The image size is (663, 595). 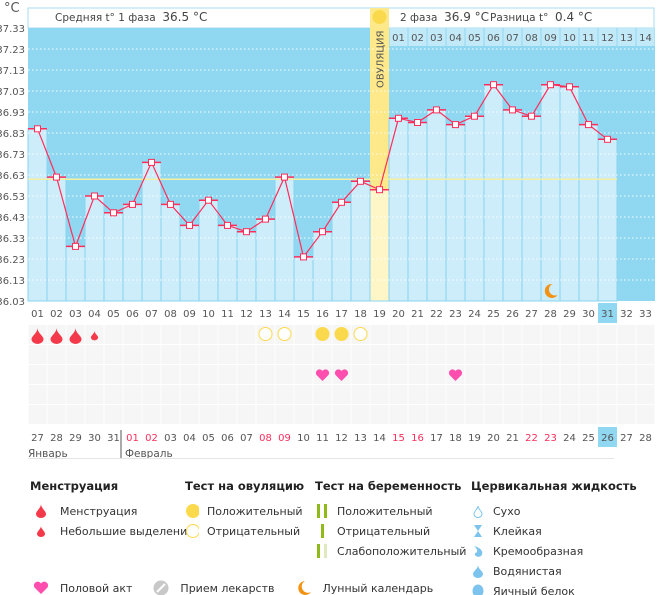 What do you see at coordinates (12, 176) in the screenshot?
I see `y-tick-label: 36.63` at bounding box center [12, 176].